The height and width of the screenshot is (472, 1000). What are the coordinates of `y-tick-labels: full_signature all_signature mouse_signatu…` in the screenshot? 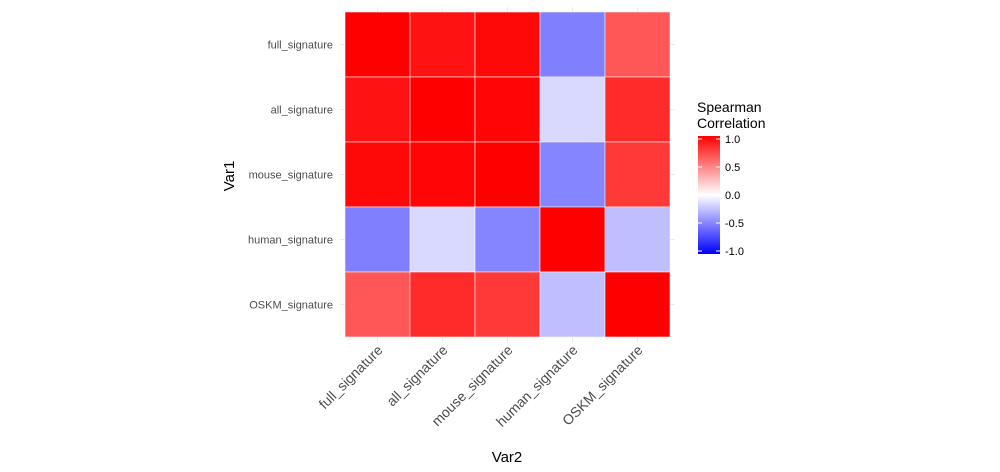 It's located at (290, 176).